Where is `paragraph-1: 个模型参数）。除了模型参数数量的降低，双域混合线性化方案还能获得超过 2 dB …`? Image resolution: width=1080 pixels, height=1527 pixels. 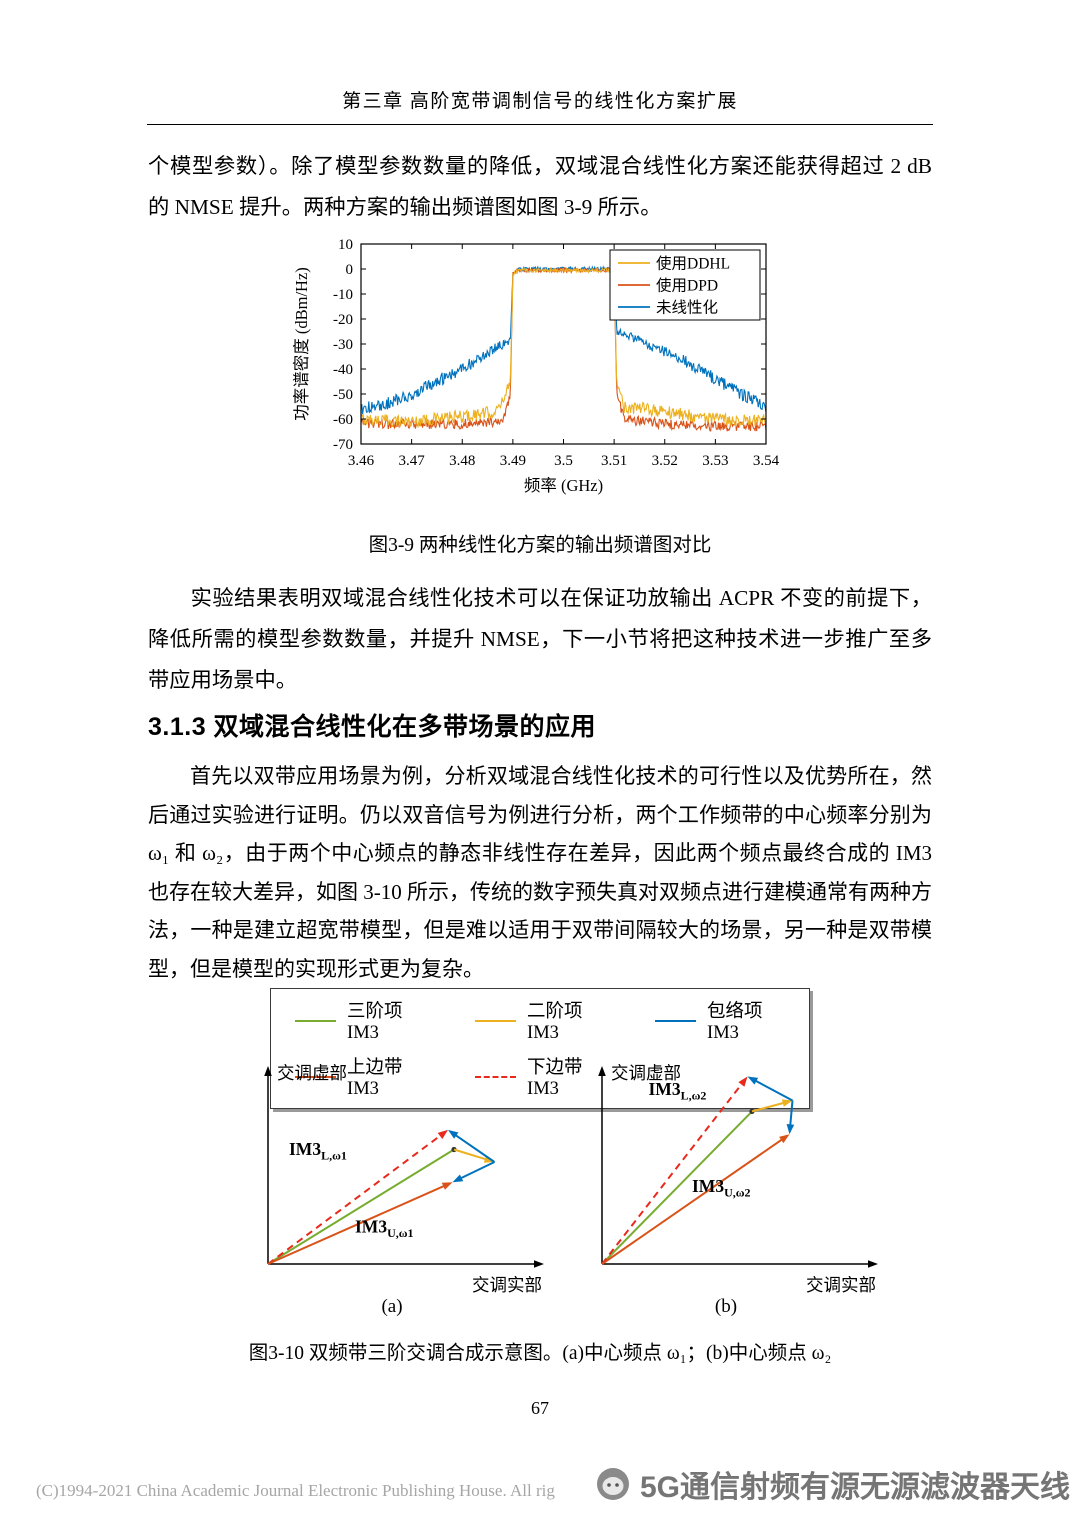
paragraph-1: 个模型参数）。除了模型参数数量的降低，双域混合线性化方案还能获得超过 2 dB … is located at coordinates (540, 186).